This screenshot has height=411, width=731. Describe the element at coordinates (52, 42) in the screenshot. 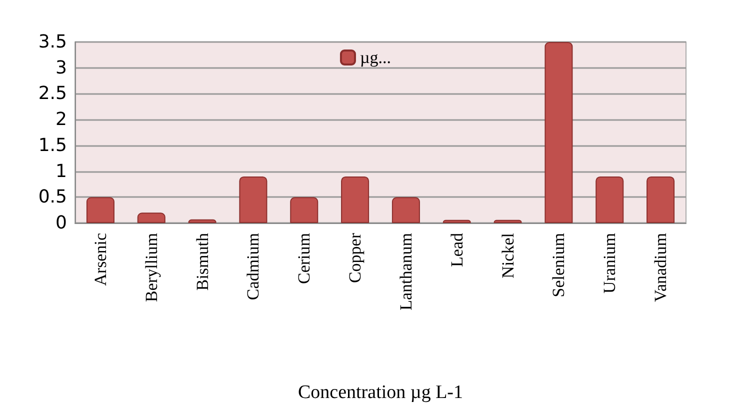

I see `y-tick-label: 3.5` at that location.